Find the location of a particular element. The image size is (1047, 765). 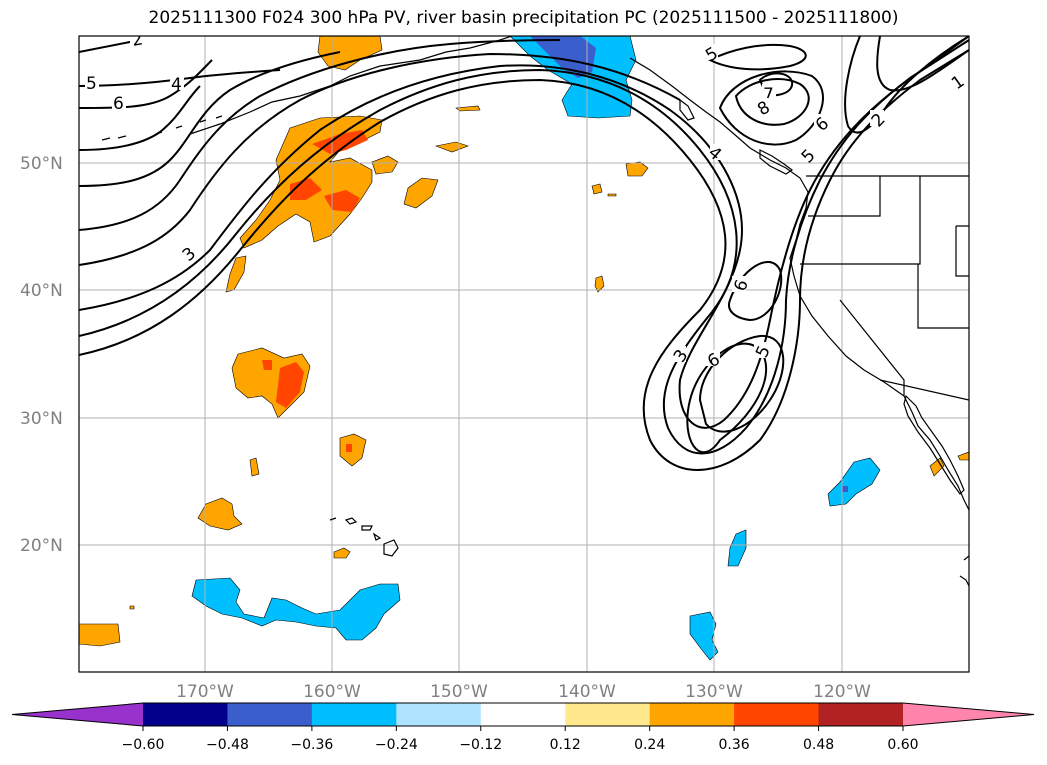

colorbar-tick-label: 0.60 is located at coordinates (902, 745).